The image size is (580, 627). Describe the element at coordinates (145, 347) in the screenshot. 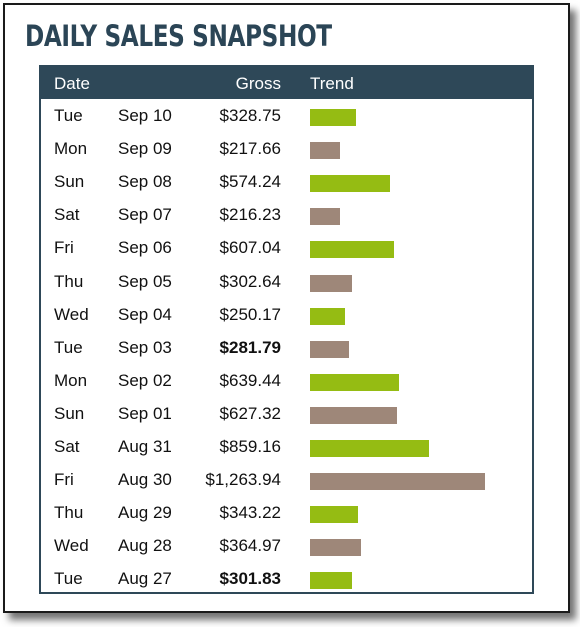

I see `row-date: Sep 03` at that location.